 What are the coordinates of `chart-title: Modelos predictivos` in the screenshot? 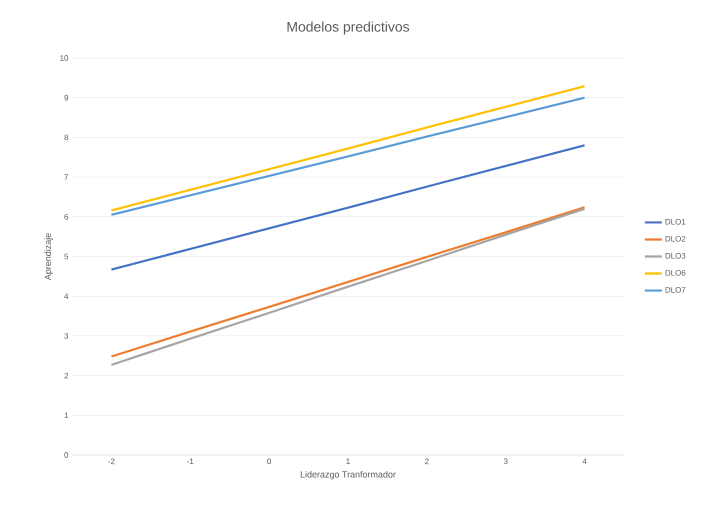 It's located at (349, 27).